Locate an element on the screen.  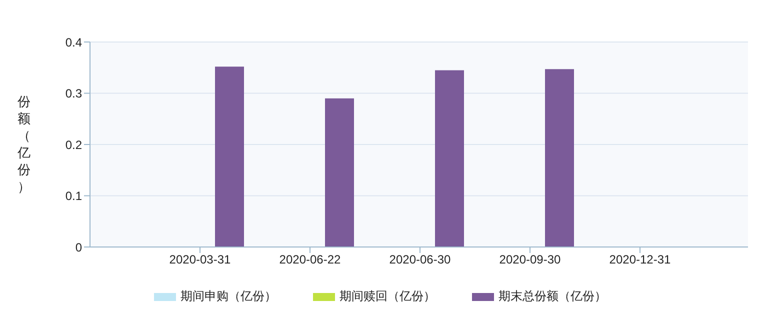
x-tick-label: 2020-12-31 is located at coordinates (640, 259).